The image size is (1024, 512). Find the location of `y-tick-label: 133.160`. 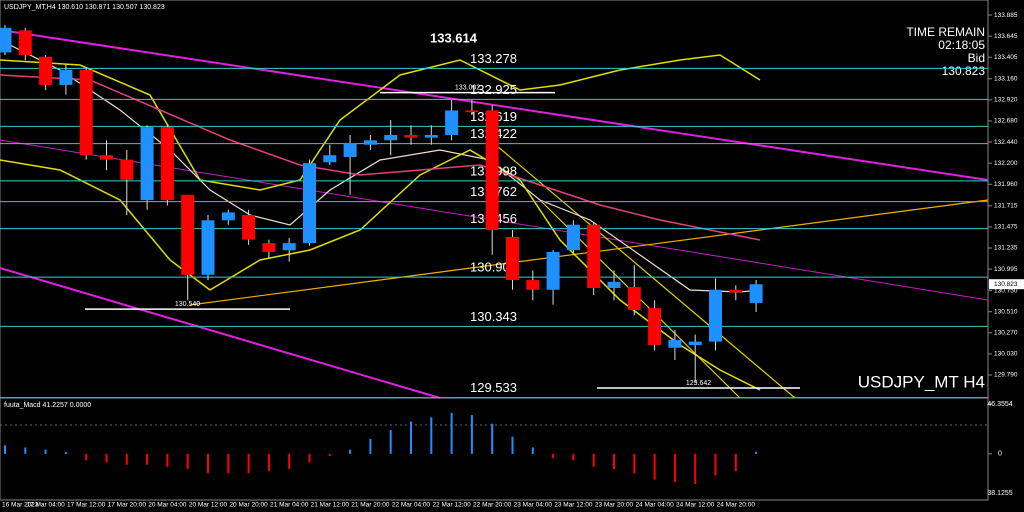

y-tick-label: 133.160 is located at coordinates (1006, 78).